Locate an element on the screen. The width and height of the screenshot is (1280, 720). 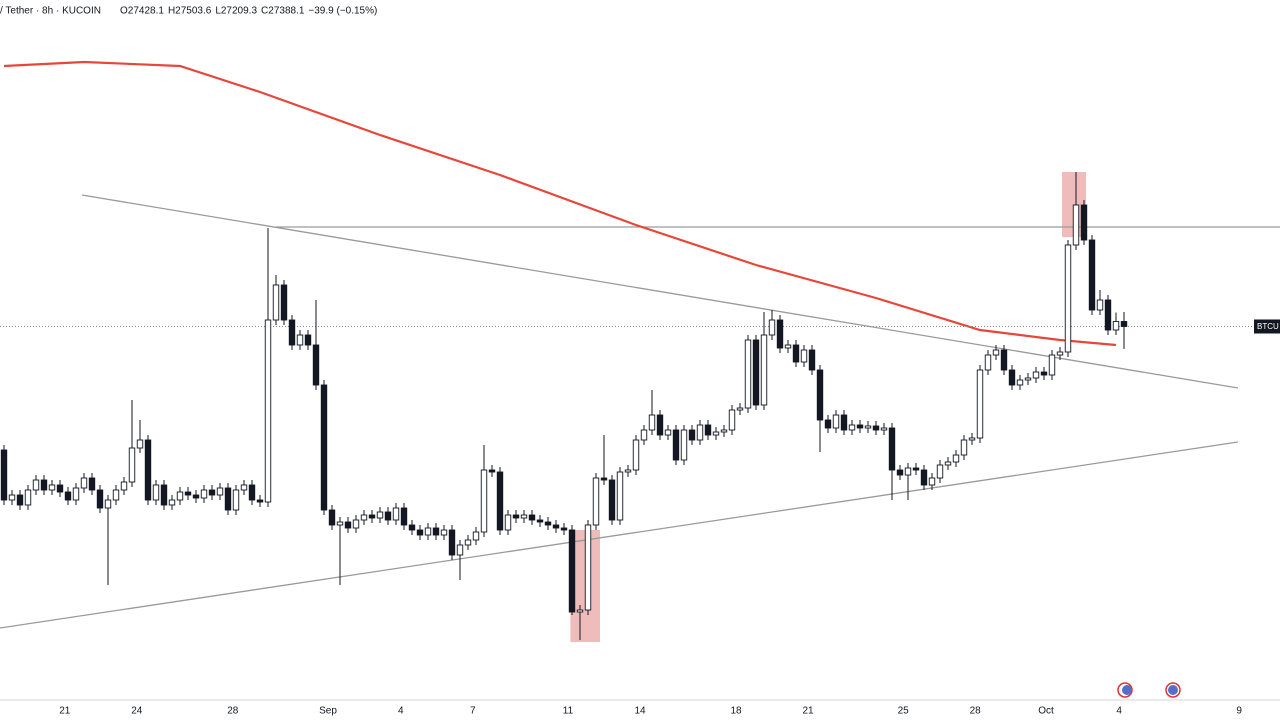
chart-title: / Tether · 8h · KUCOIN is located at coordinates (50, 11).